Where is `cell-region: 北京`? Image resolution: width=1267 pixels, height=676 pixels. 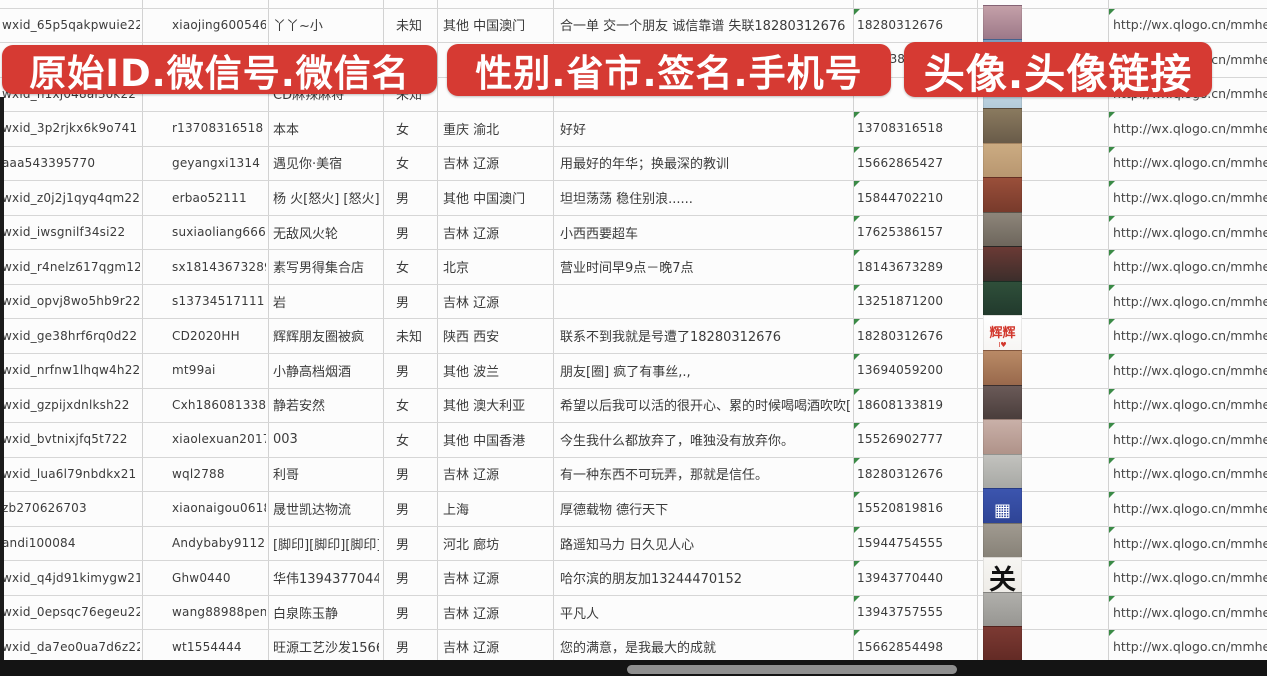 cell-region: 北京 is located at coordinates (456, 269).